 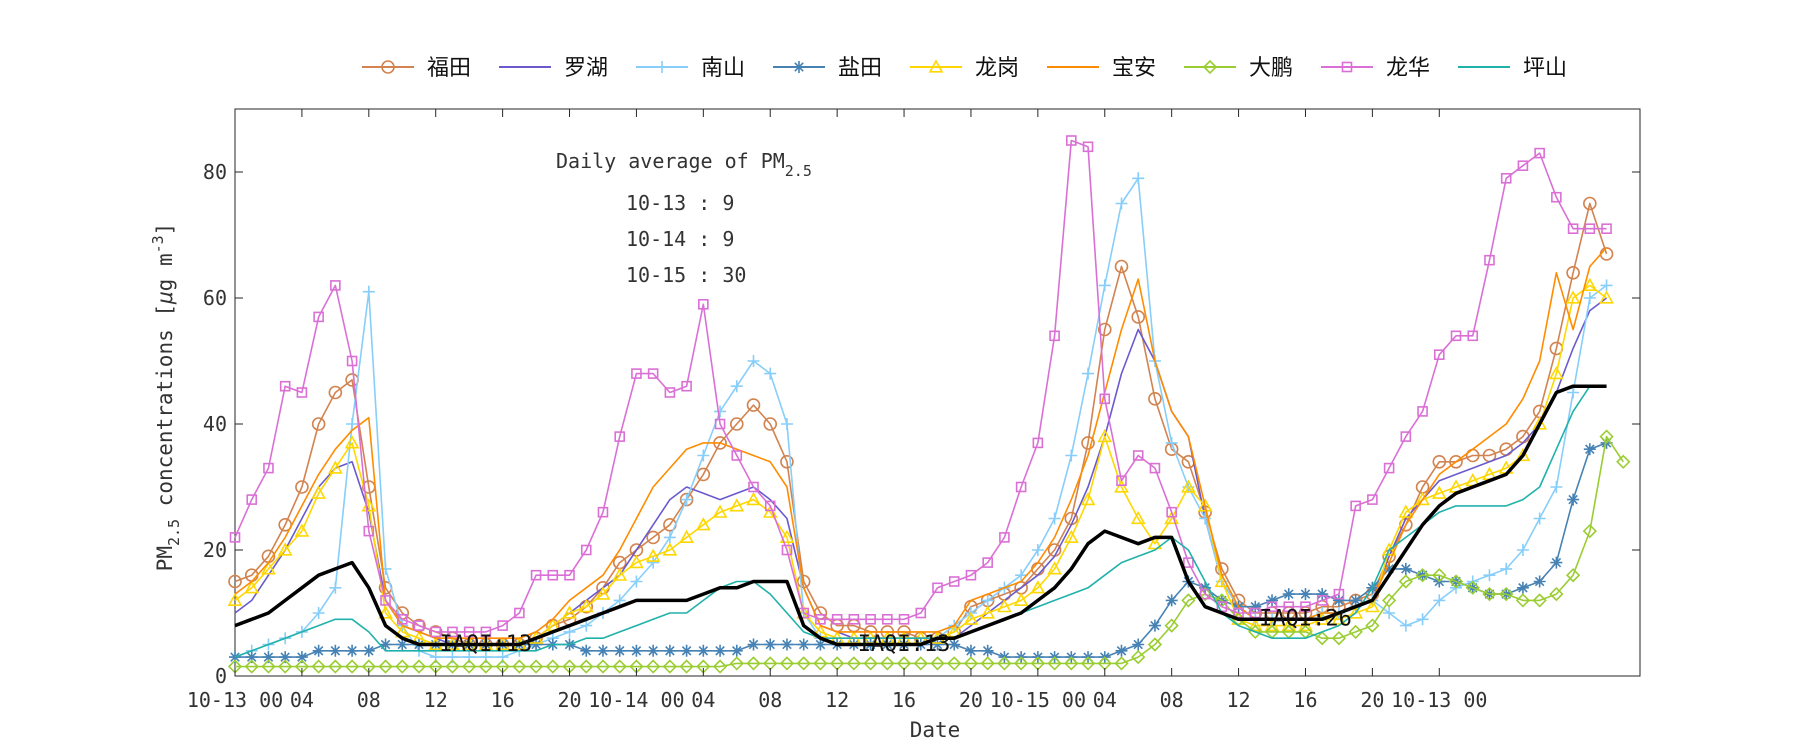 What do you see at coordinates (586, 68) in the screenshot?
I see `legend-label: 罗湖` at bounding box center [586, 68].